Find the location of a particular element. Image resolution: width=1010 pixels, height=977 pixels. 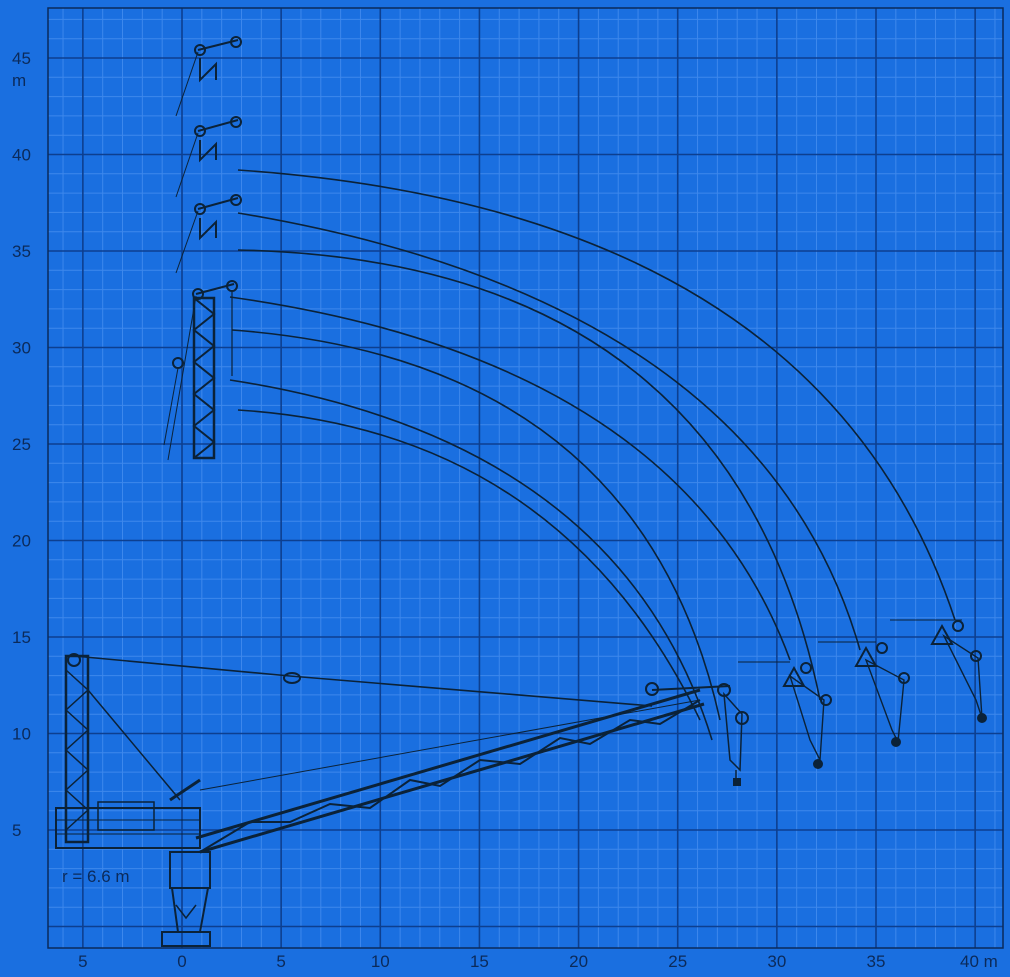

x-tick-label: 10 is located at coordinates (380, 961).